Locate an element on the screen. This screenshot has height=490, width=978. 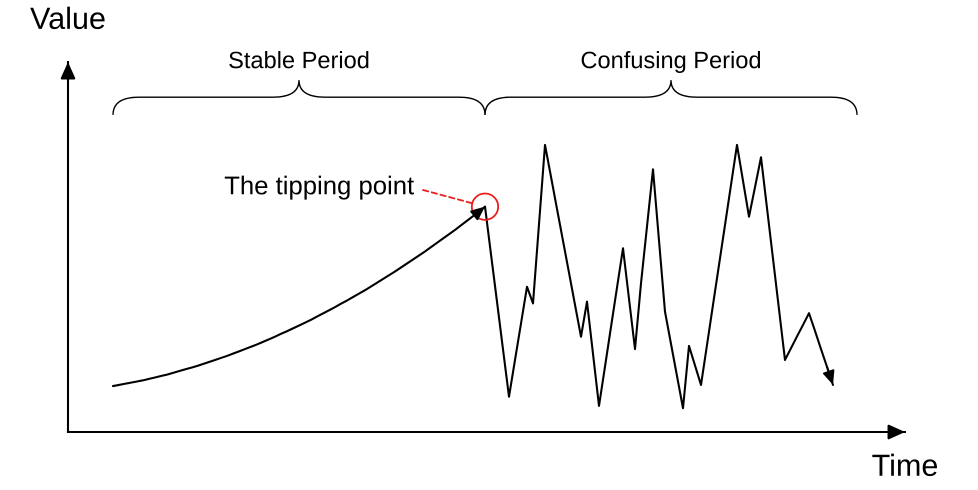
x-axis-title: Time is located at coordinates (905, 465).